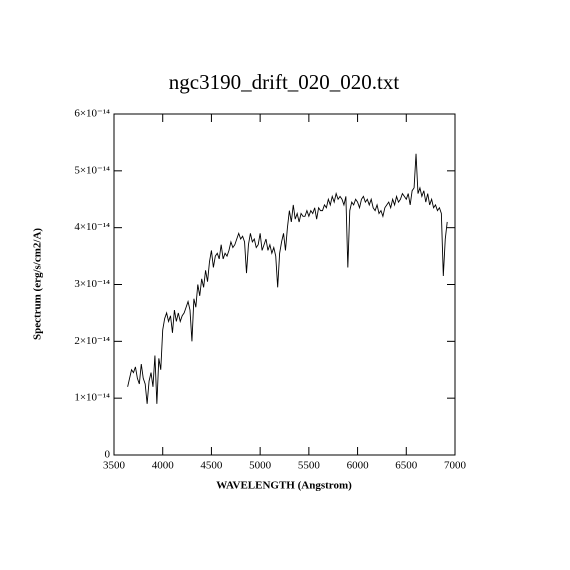  Describe the element at coordinates (163, 466) in the screenshot. I see `x-tick-label: 4000` at that location.